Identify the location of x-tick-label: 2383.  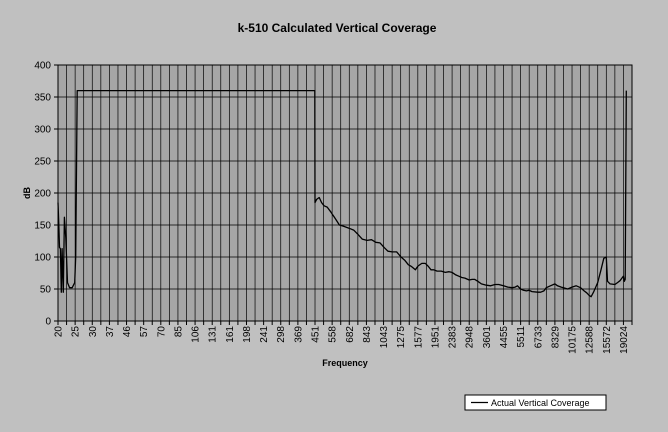
(453, 337).